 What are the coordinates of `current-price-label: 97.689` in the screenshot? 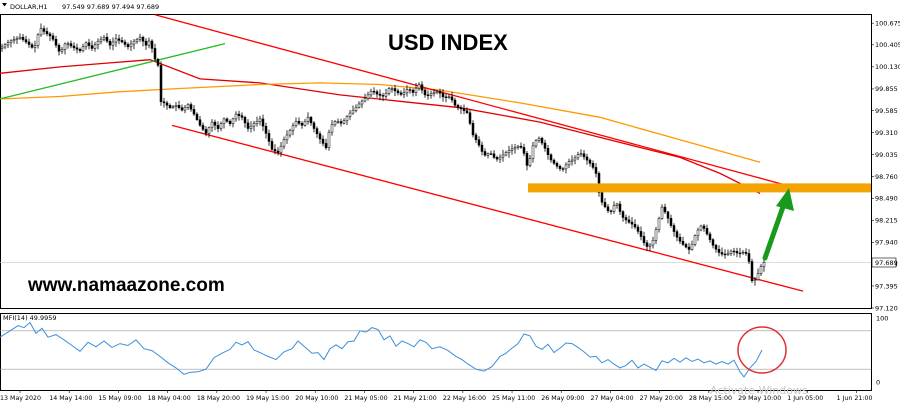 It's located at (886, 263).